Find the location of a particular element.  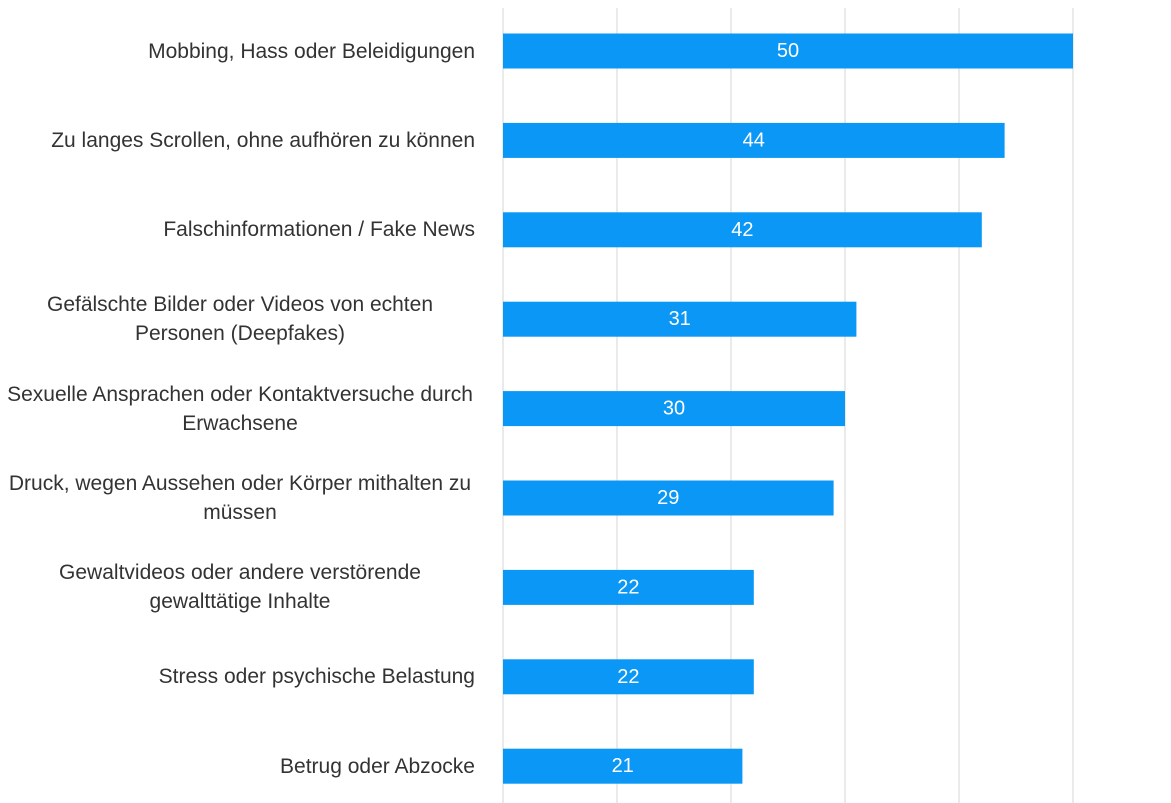

value-label: 21 is located at coordinates (623, 766).